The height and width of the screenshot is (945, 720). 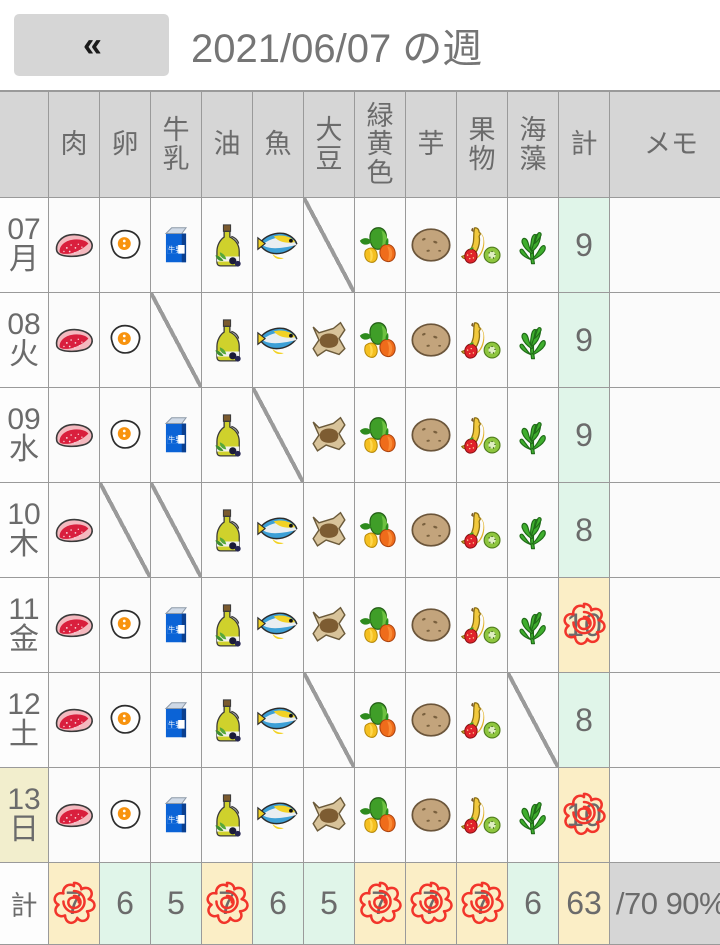 I want to click on cell-08-meat, so click(x=74, y=340).